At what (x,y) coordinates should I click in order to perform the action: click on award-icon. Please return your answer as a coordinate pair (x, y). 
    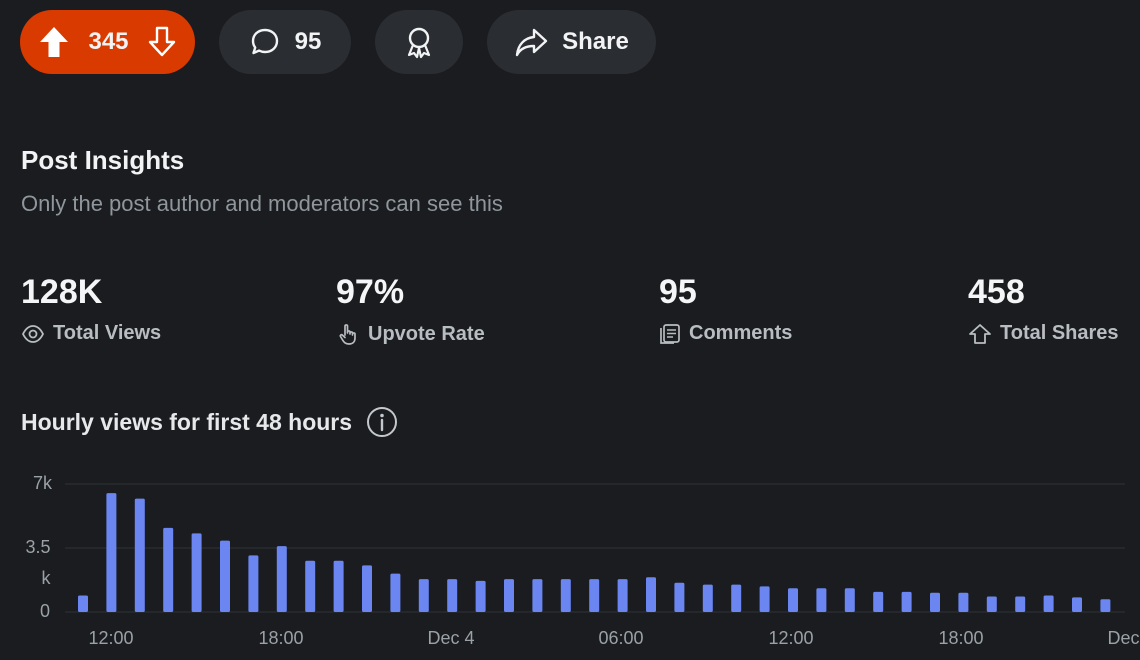
    Looking at the image, I should click on (419, 42).